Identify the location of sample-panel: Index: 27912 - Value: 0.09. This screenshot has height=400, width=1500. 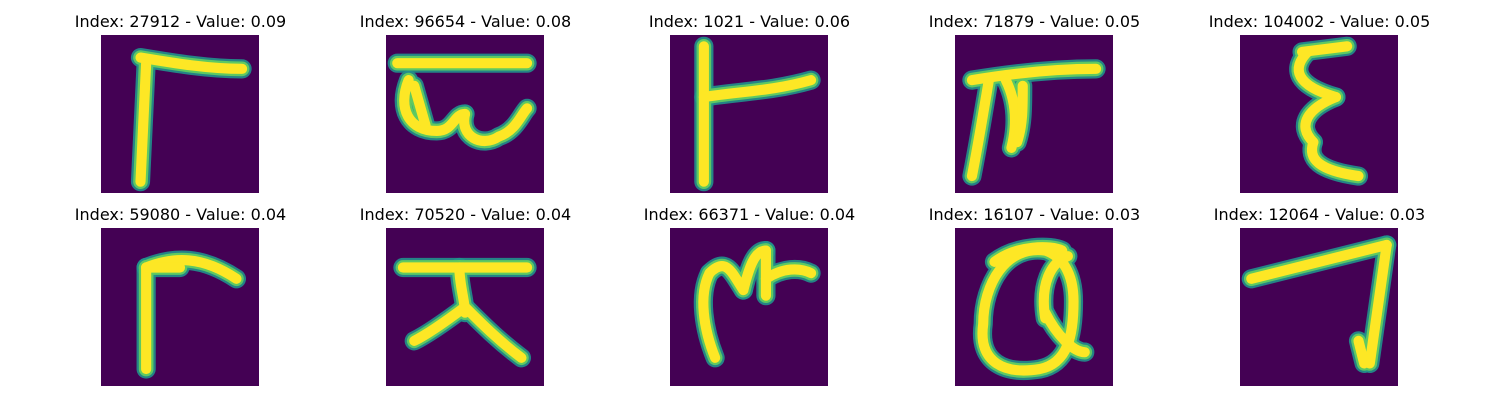
(180, 102).